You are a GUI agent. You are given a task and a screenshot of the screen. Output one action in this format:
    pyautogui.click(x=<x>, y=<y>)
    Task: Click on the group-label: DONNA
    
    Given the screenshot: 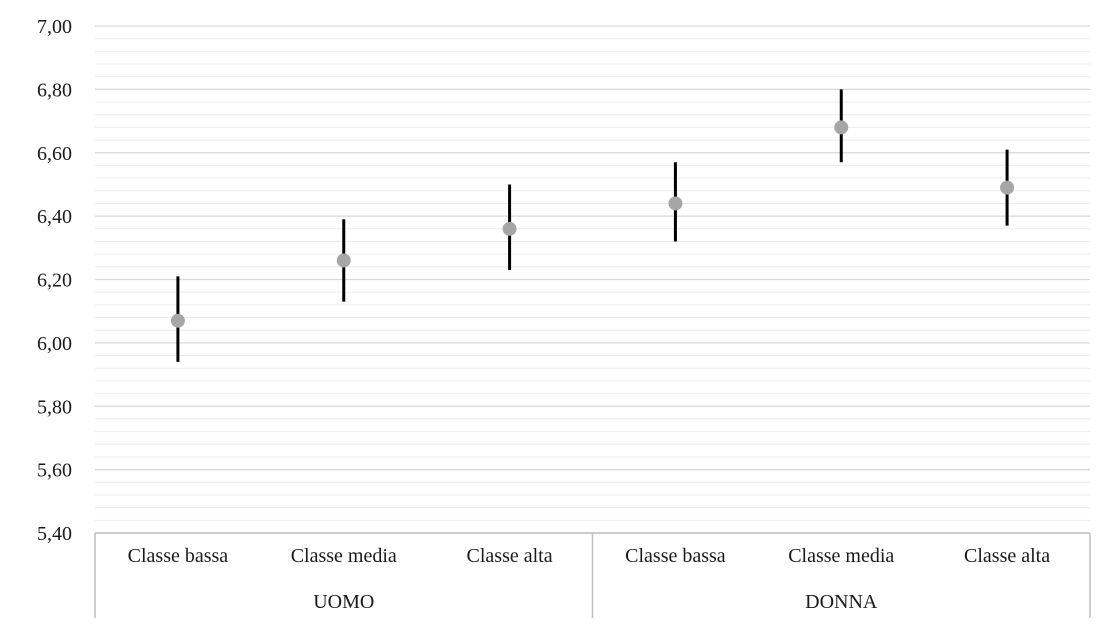 What is the action you would take?
    pyautogui.click(x=841, y=602)
    